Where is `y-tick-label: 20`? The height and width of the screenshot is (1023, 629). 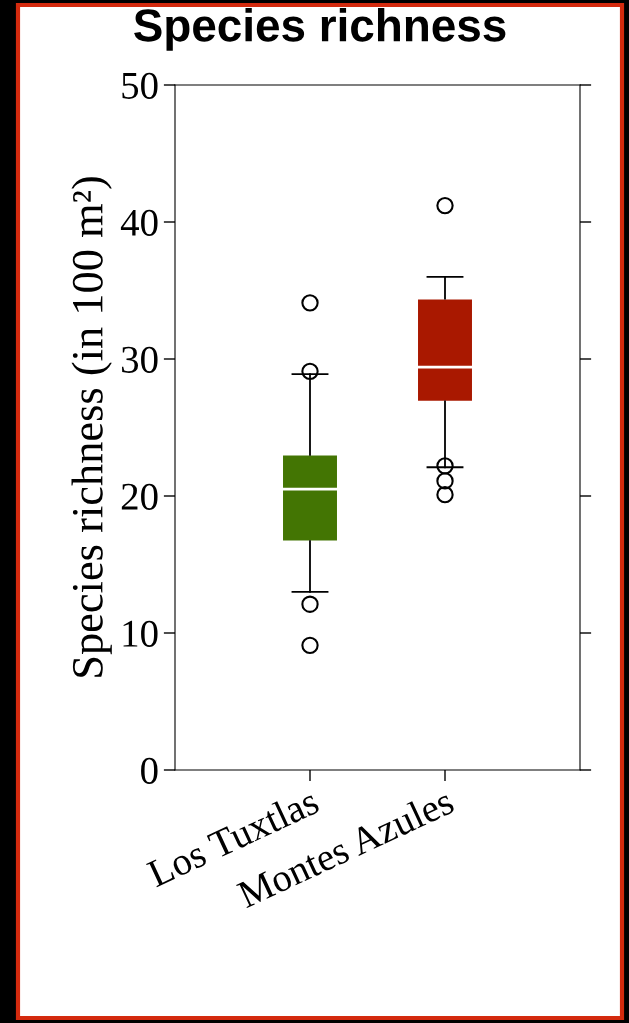
y-tick-label: 20 is located at coordinates (139, 496).